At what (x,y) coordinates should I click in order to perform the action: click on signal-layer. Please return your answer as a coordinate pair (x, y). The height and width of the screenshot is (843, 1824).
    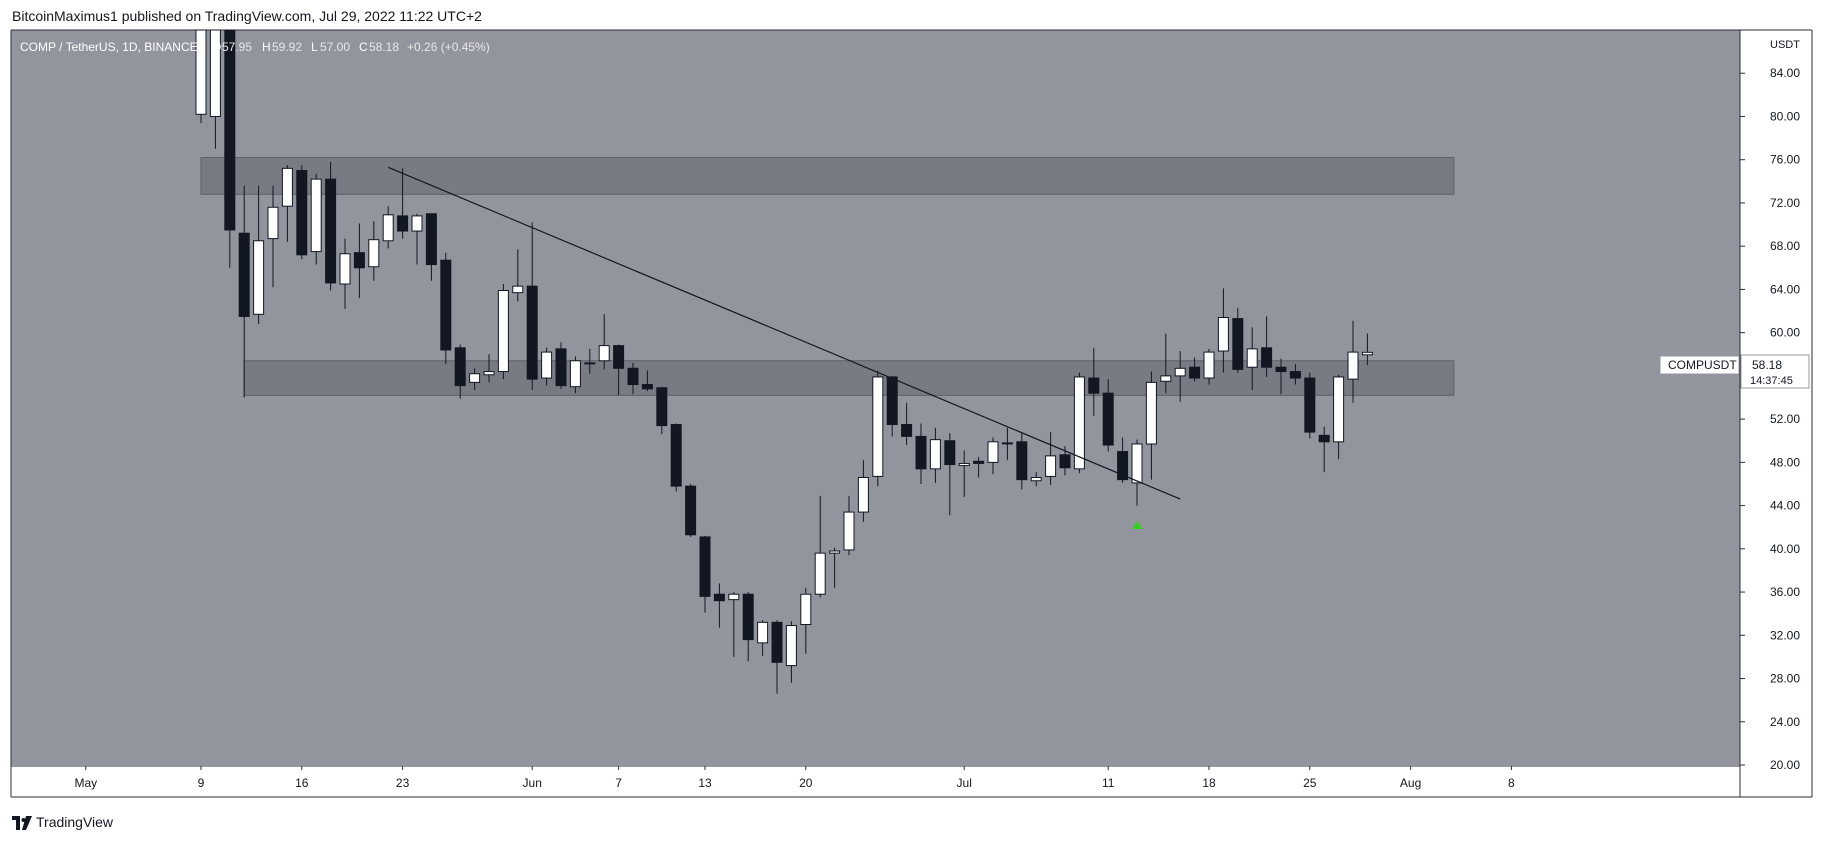
    Looking at the image, I should click on (1137, 525).